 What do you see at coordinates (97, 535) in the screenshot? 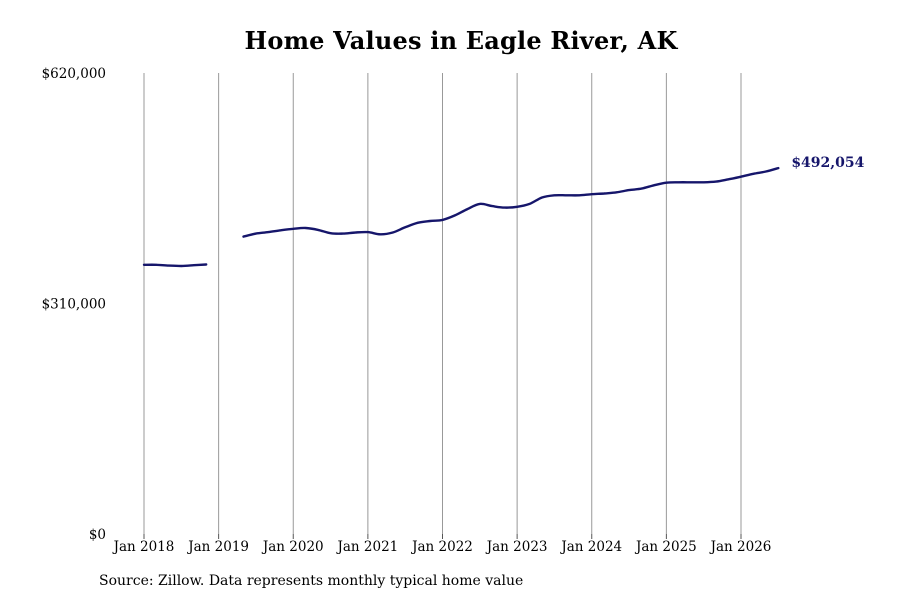
I see `y-tick-label: $0` at bounding box center [97, 535].